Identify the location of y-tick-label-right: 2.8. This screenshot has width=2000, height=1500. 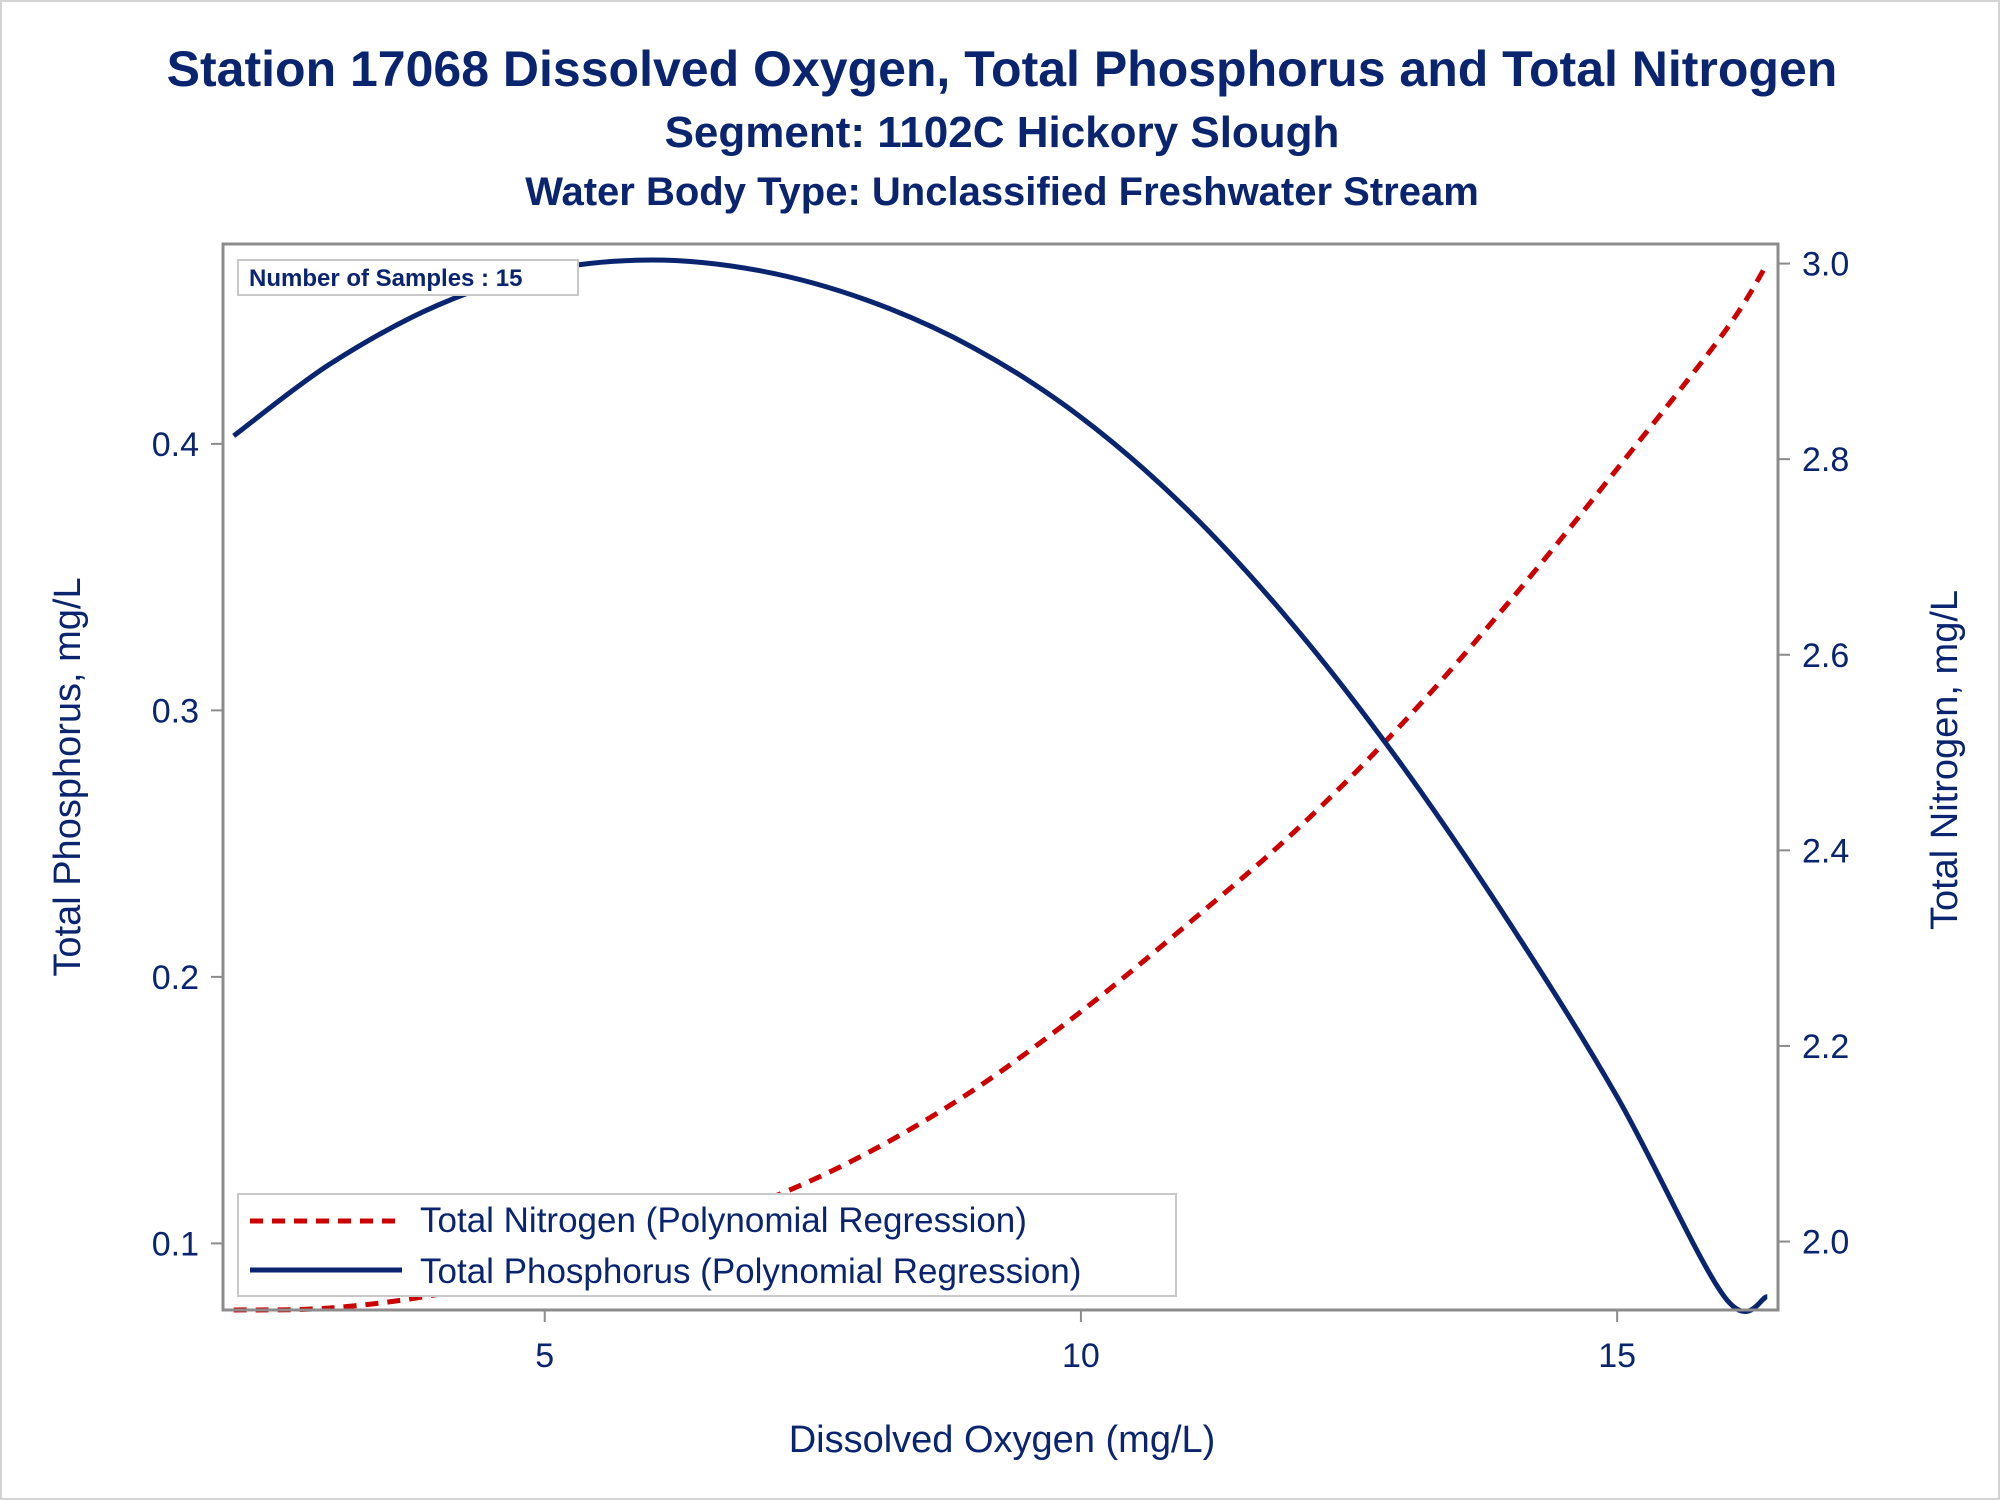
(1825, 460).